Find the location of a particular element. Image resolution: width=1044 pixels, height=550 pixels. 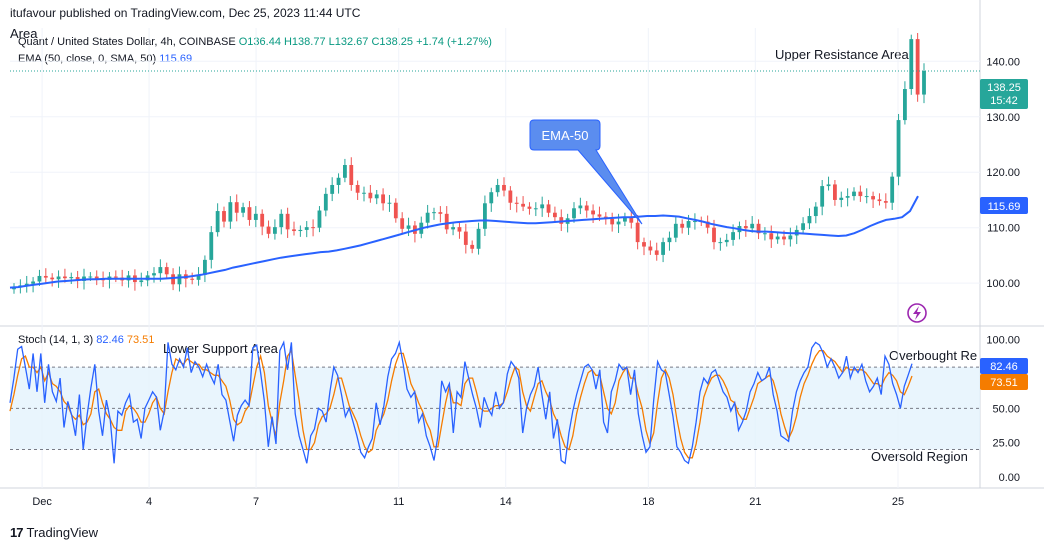

upper-resistance-label: Upper Resistance Area is located at coordinates (842, 54).